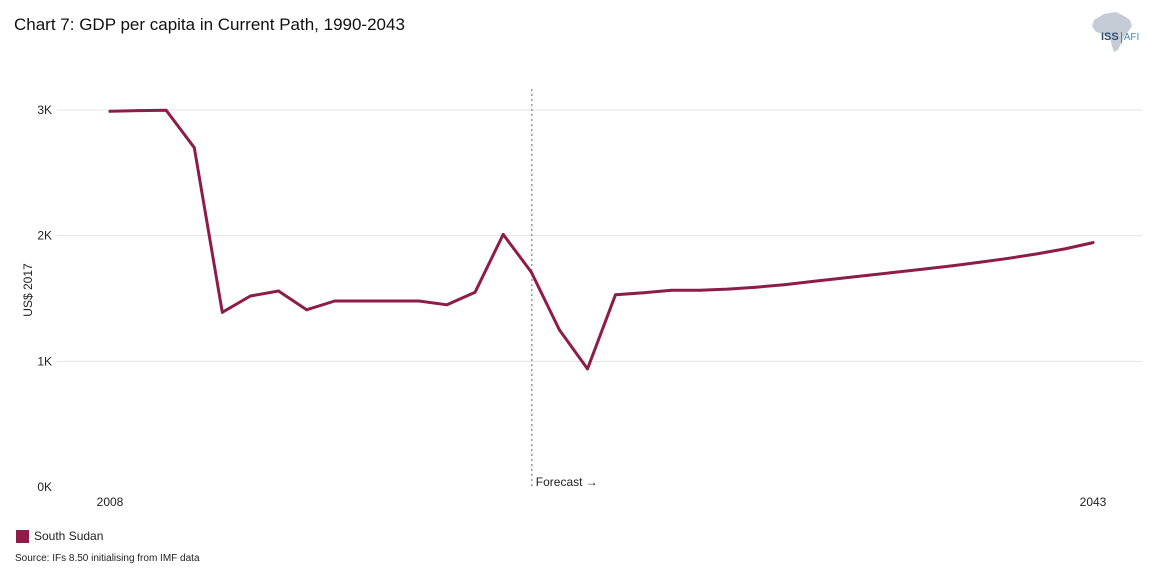  Describe the element at coordinates (44, 487) in the screenshot. I see `y-tick-label: 0K` at that location.